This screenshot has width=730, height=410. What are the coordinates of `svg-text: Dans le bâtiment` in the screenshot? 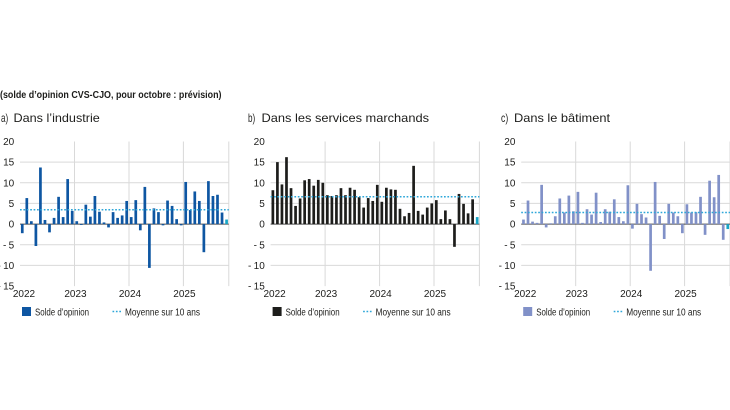 It's located at (562, 118).